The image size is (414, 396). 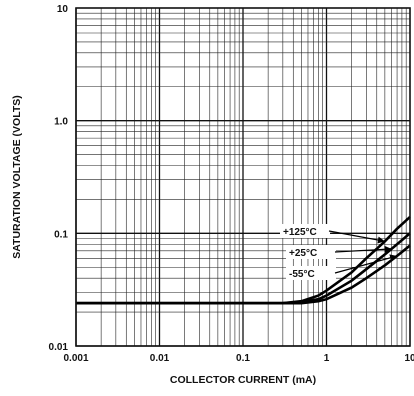 I want to click on series-labels: +125°C +25°C -55°C, so click(x=339, y=252).